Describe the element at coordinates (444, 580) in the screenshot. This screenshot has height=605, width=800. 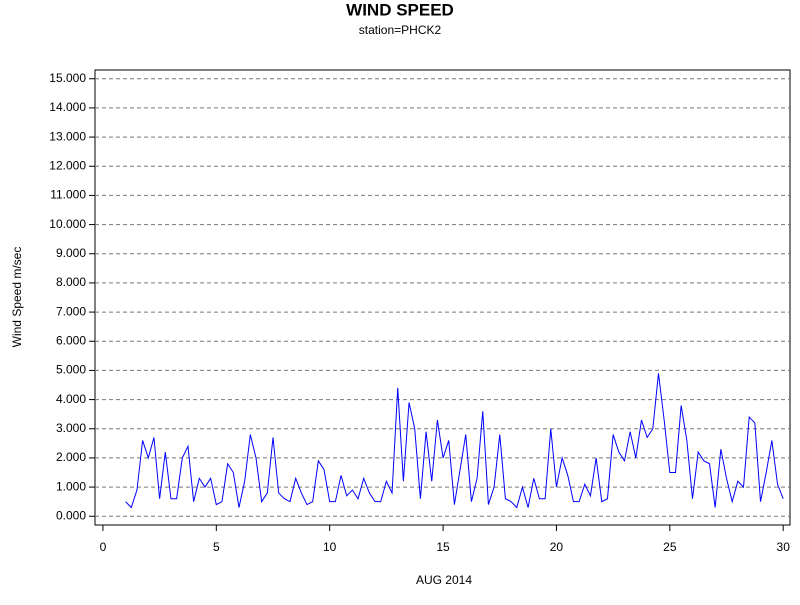
I see `x-axis-label: AUG 2014` at that location.